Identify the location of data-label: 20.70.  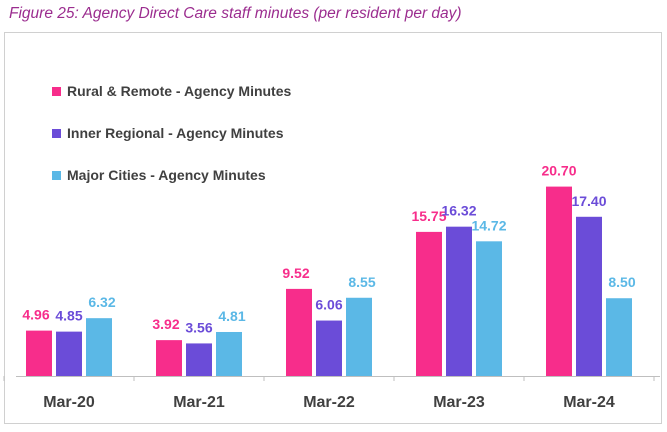
(558, 171).